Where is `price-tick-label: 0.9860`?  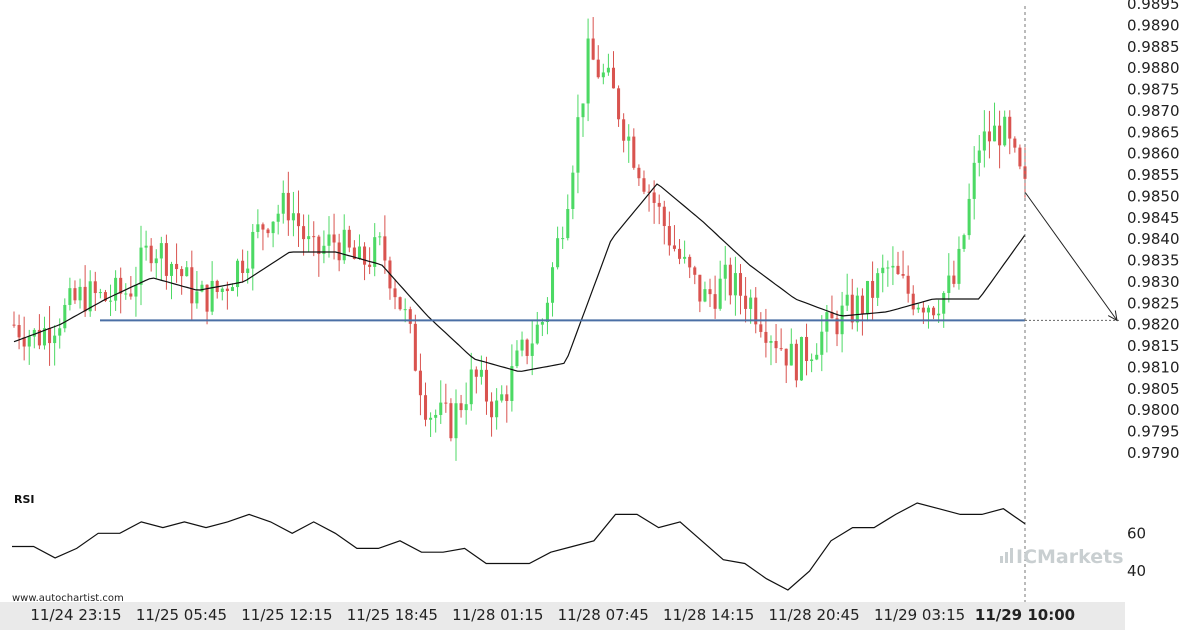 price-tick-label: 0.9860 is located at coordinates (1153, 154).